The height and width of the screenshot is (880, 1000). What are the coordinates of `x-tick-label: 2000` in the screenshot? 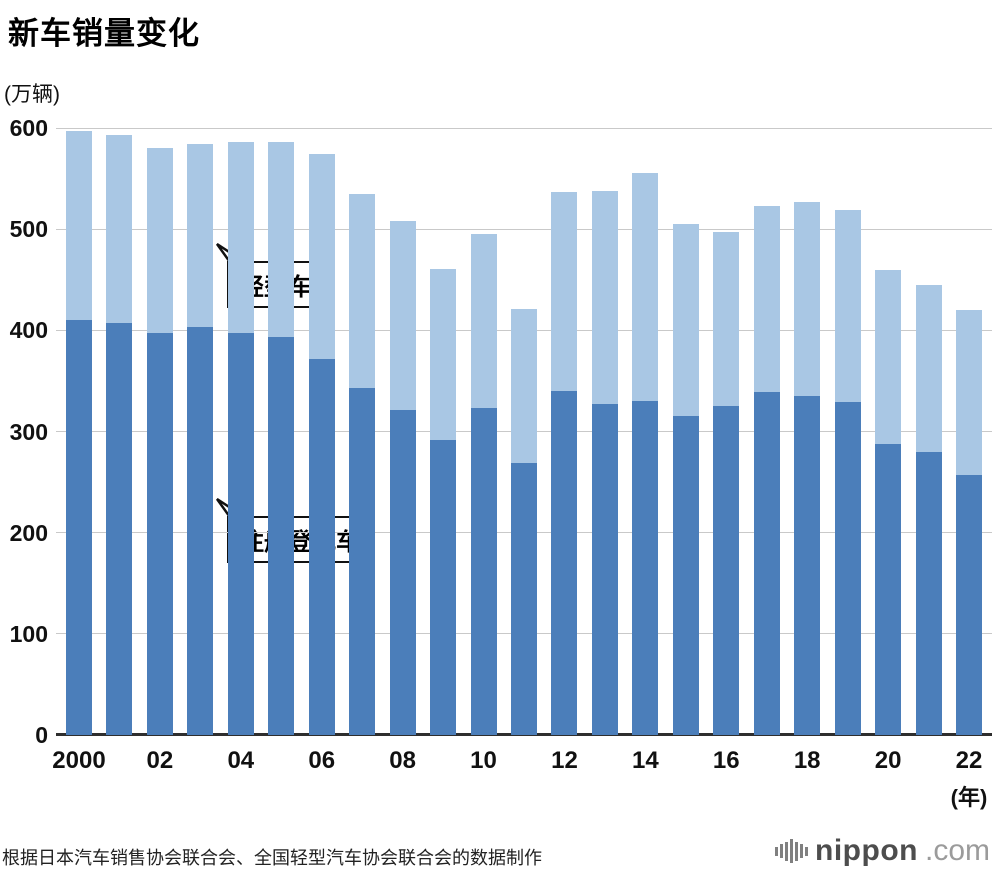 It's located at (79, 760).